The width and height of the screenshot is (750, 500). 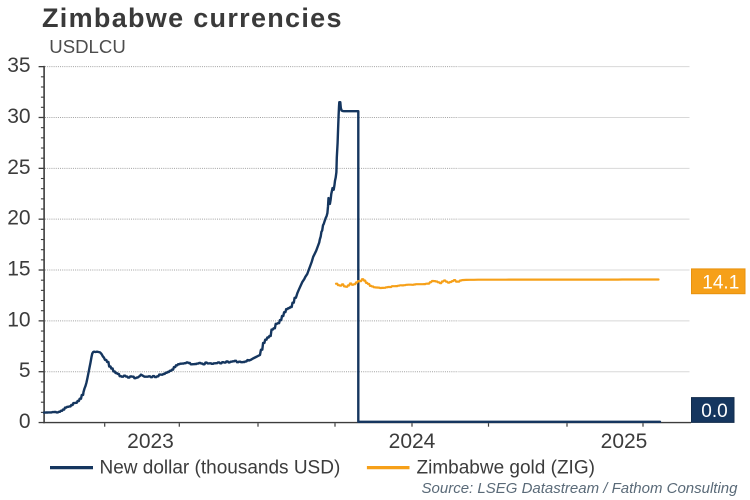 I want to click on svg-text: 30, so click(x=18, y=116).